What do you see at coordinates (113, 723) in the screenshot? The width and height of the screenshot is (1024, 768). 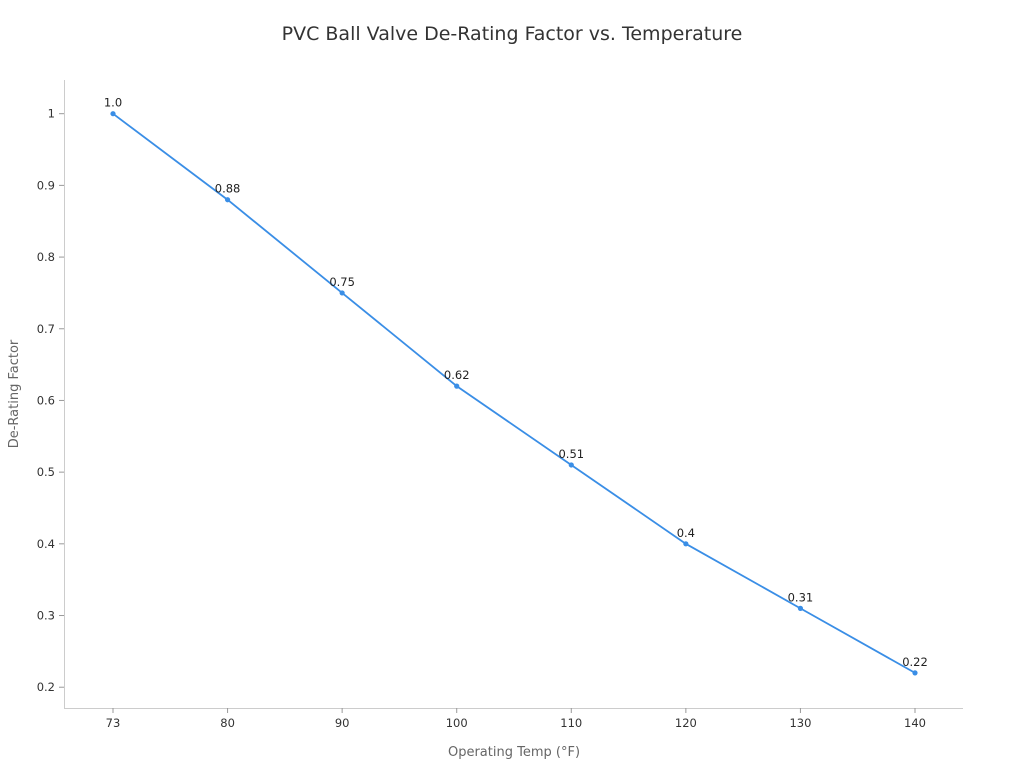 I see `x-tick-label: 73` at bounding box center [113, 723].